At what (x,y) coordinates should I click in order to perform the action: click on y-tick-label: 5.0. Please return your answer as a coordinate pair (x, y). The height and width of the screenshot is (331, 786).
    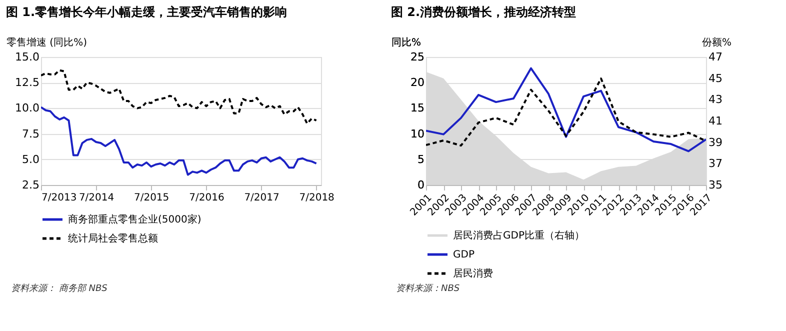
    Looking at the image, I should click on (31, 159).